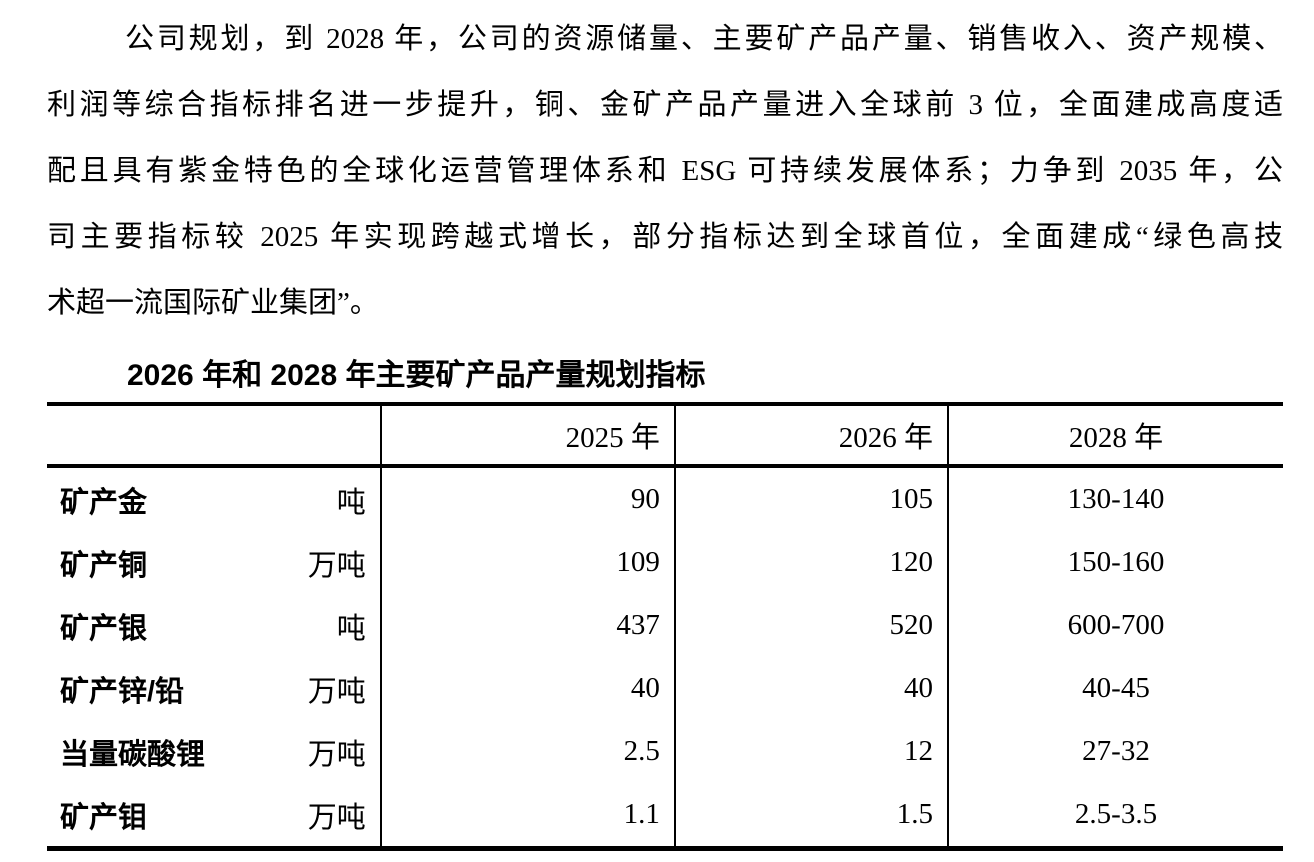 The width and height of the screenshot is (1314, 862). I want to click on value-2028: 600-700, so click(1115, 625).